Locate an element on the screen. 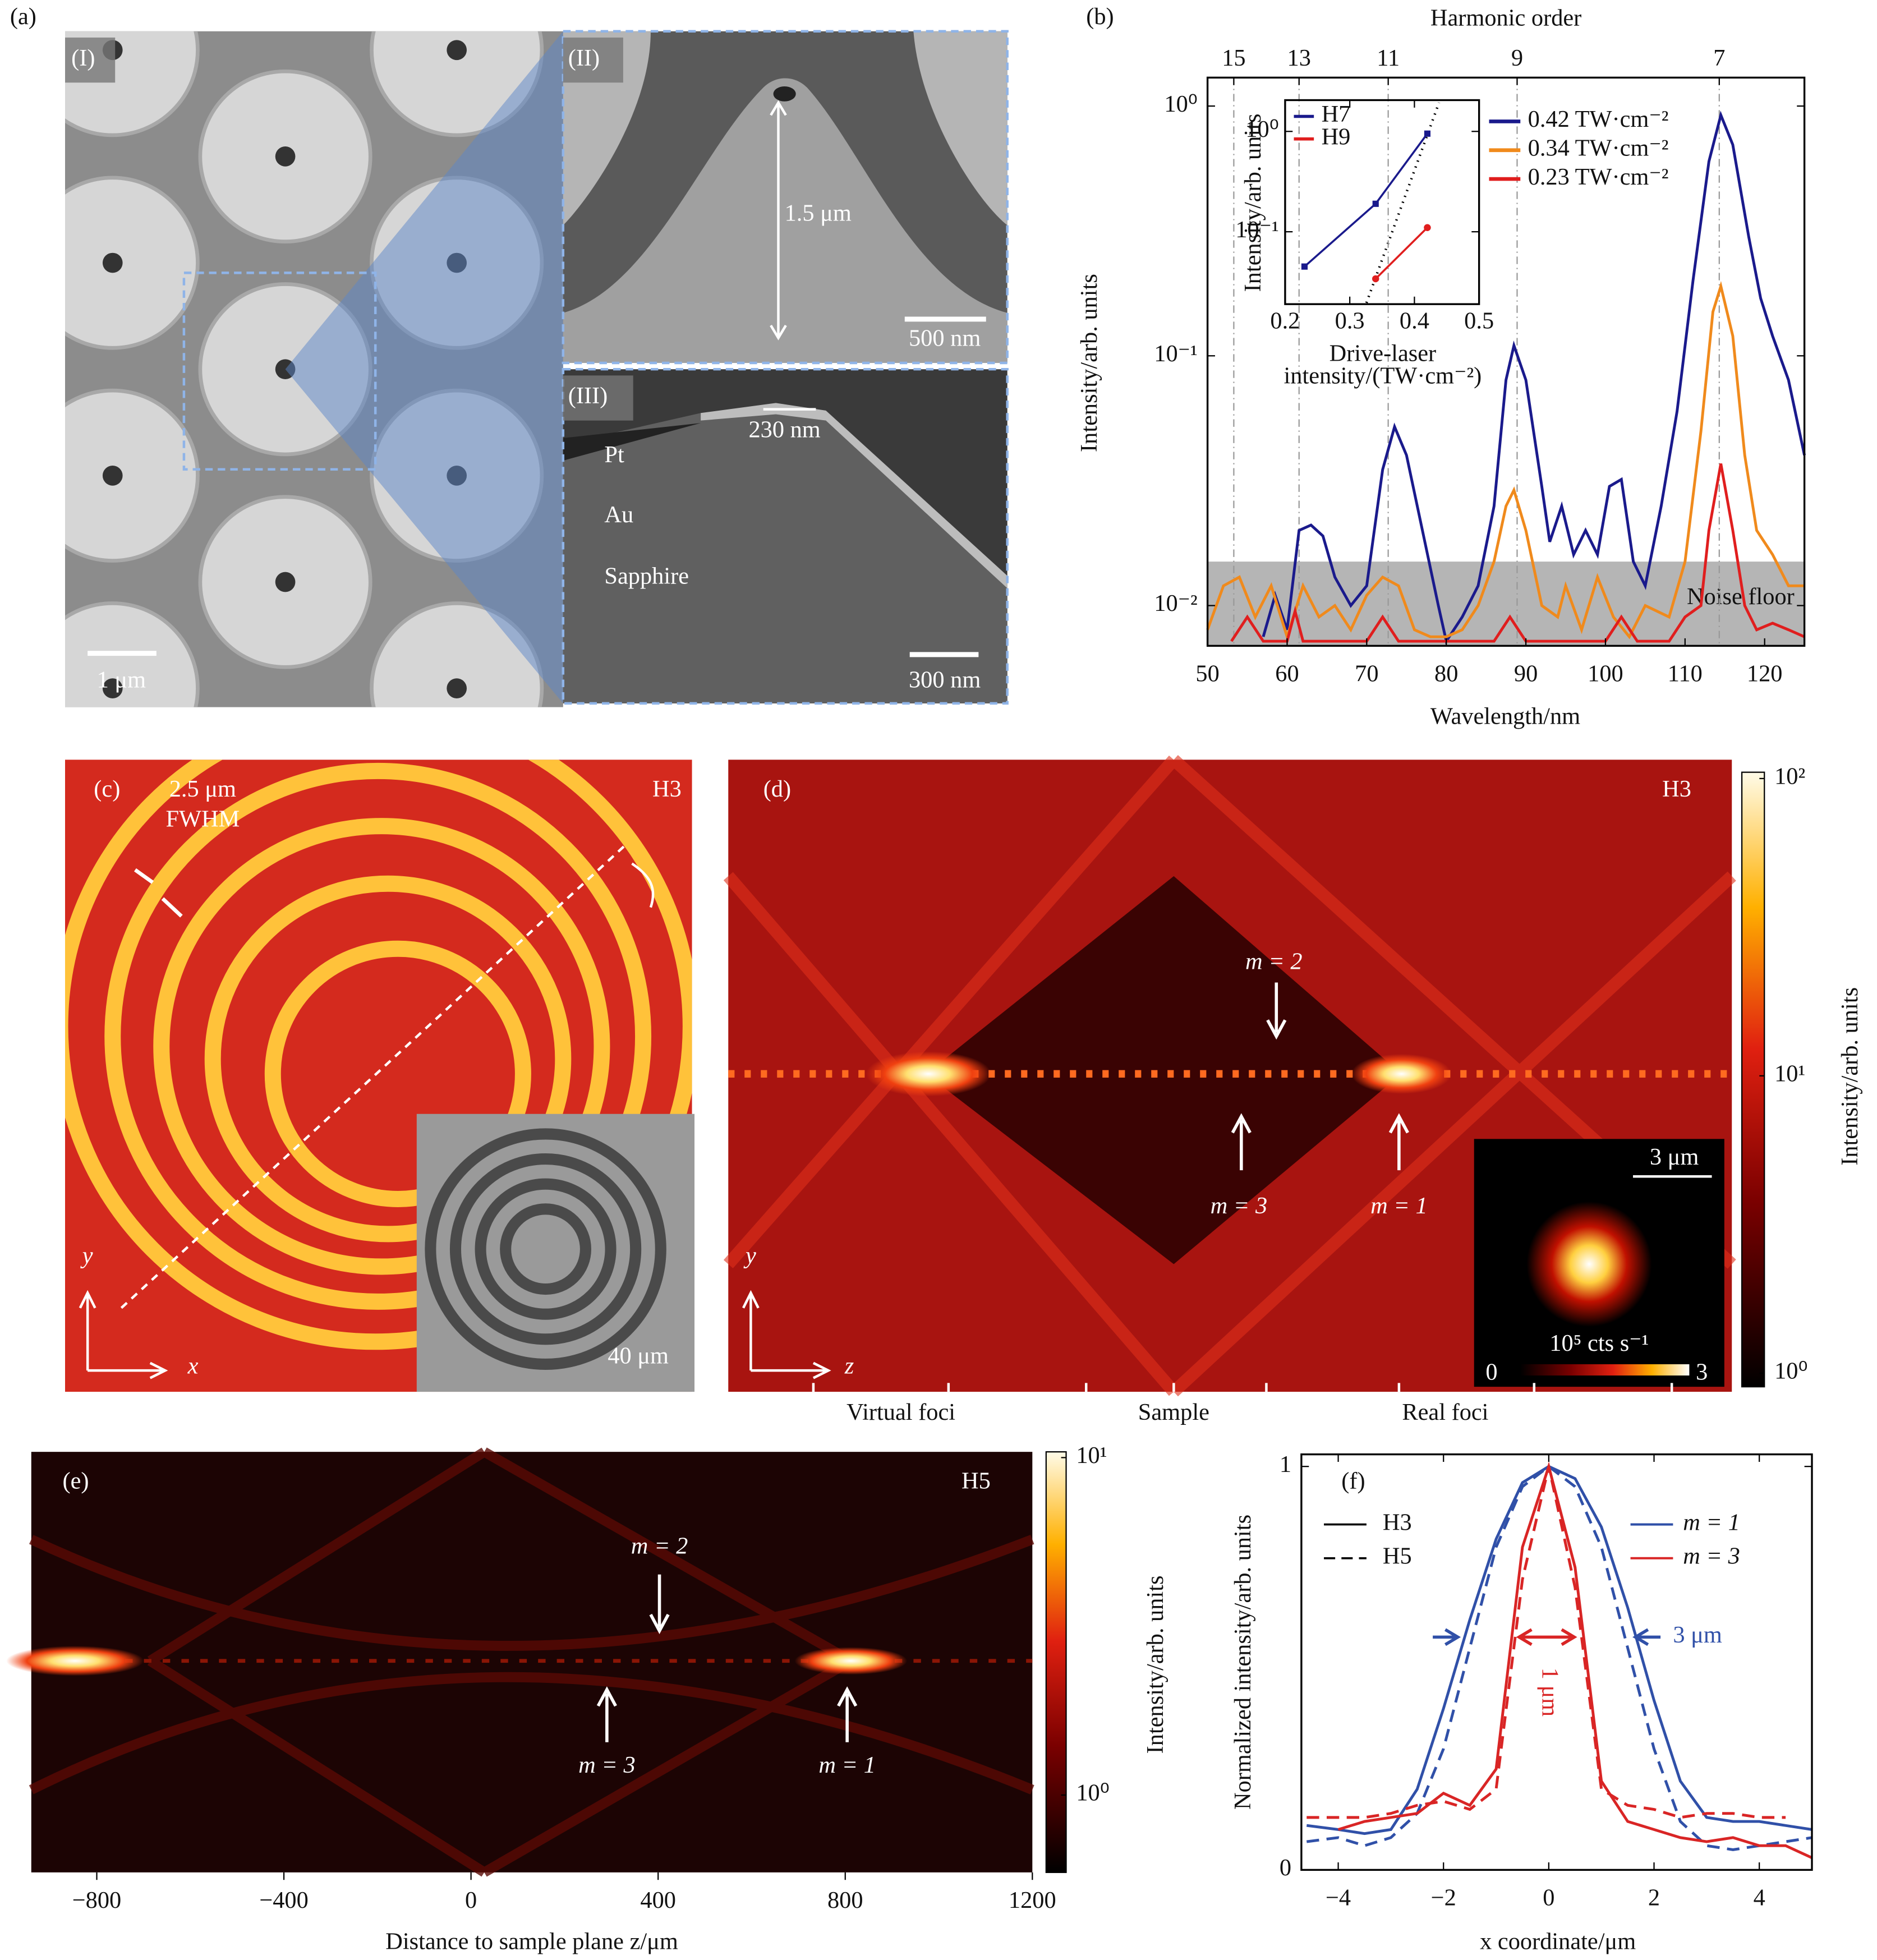 Image resolution: width=1877 pixels, height=1960 pixels. scale-label: 40 μm is located at coordinates (638, 1356).